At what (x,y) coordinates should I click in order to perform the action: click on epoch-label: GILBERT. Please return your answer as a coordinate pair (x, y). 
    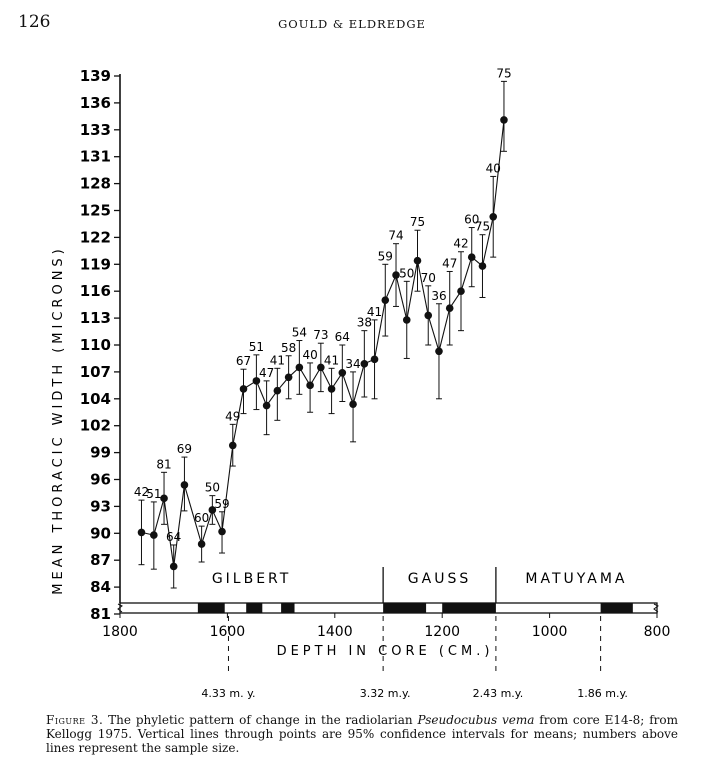
    Looking at the image, I should click on (252, 579).